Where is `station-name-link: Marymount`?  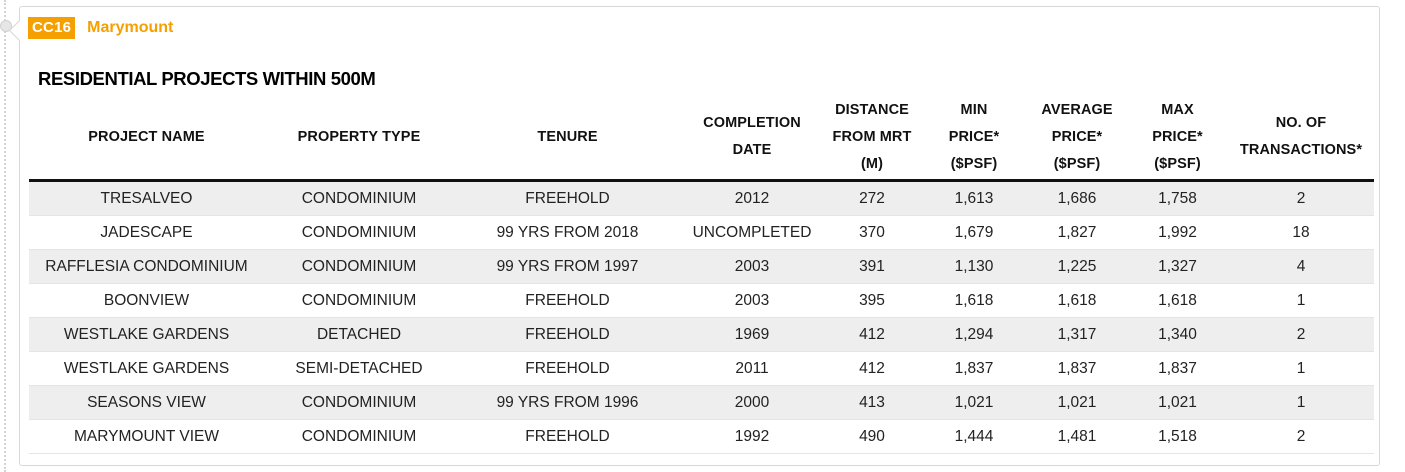
station-name-link: Marymount is located at coordinates (130, 27).